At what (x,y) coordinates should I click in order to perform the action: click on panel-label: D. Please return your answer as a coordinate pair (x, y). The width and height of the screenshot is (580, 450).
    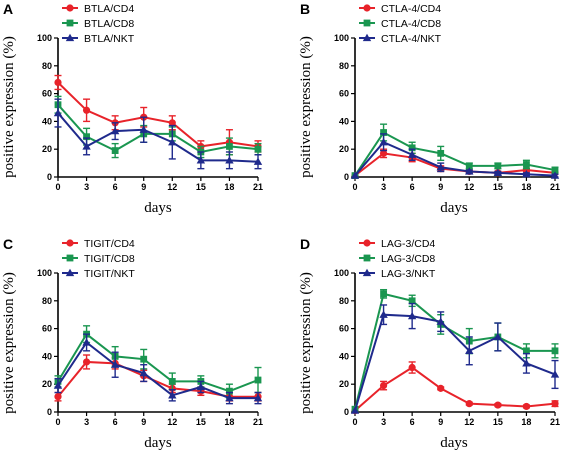
    Looking at the image, I should click on (305, 244).